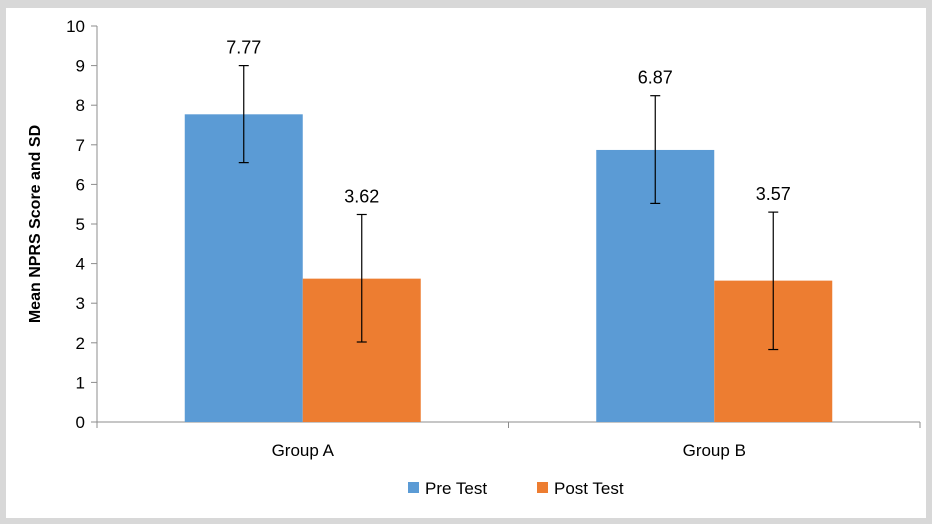 Image resolution: width=932 pixels, height=524 pixels. Describe the element at coordinates (35, 224) in the screenshot. I see `y-axis-title: Mean NPRS Score and SD` at that location.